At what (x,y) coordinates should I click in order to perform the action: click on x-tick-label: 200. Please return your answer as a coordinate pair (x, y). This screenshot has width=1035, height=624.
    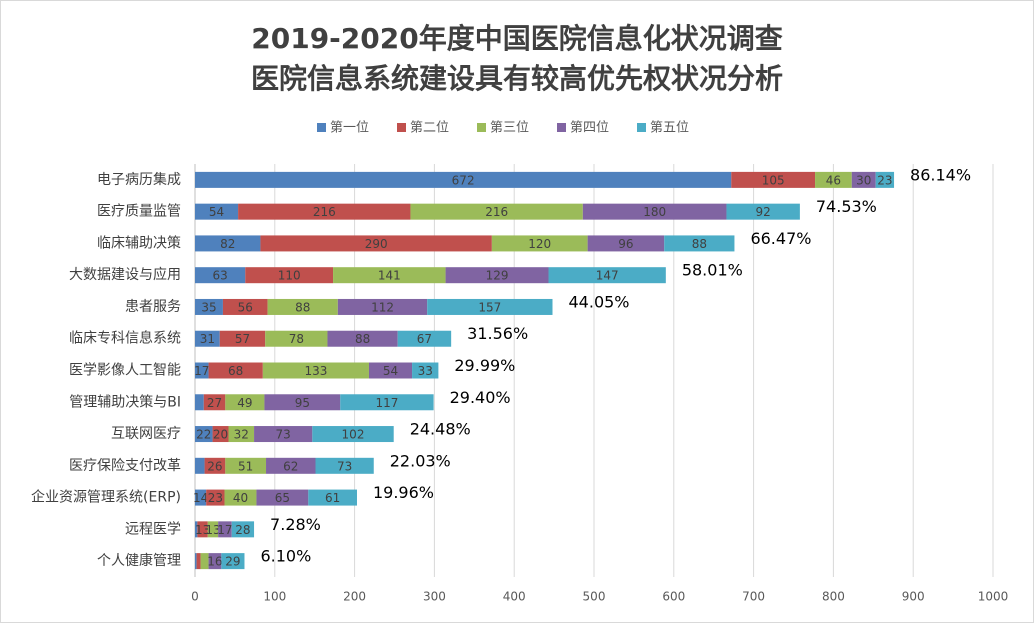
    Looking at the image, I should click on (354, 597).